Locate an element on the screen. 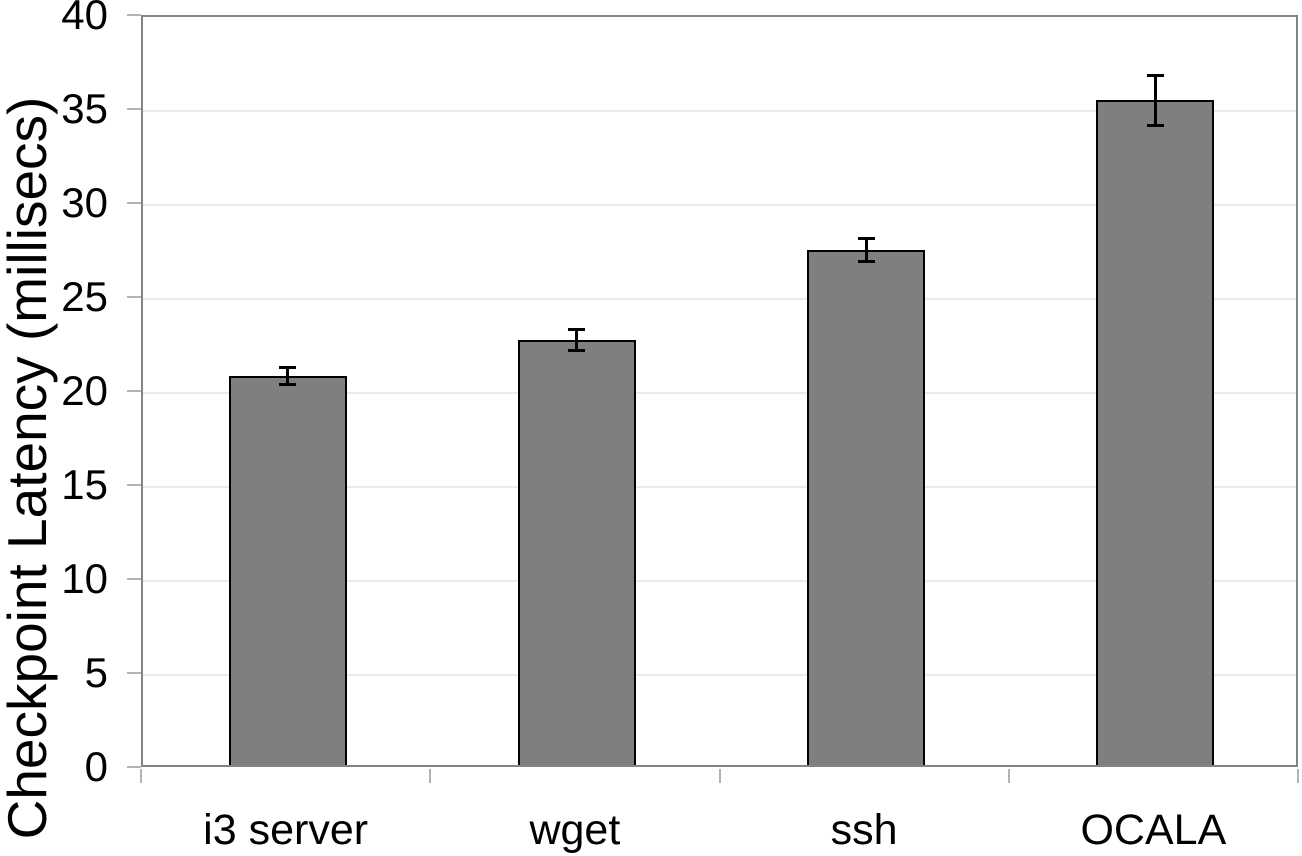 This screenshot has width=1302, height=856. y-tick-label: 0 is located at coordinates (96, 766).